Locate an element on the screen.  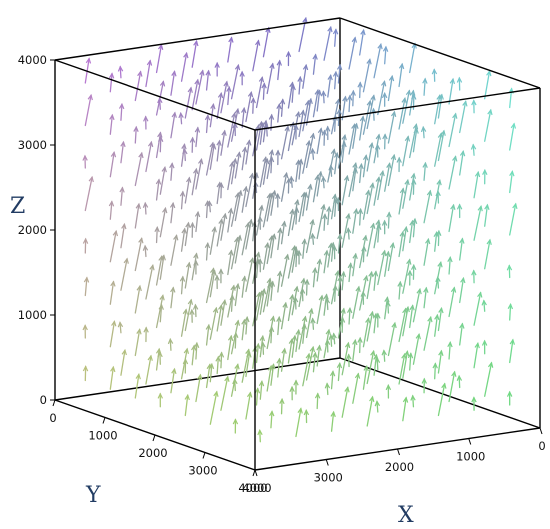
y-tick-label: 4000 is located at coordinates (252, 488).